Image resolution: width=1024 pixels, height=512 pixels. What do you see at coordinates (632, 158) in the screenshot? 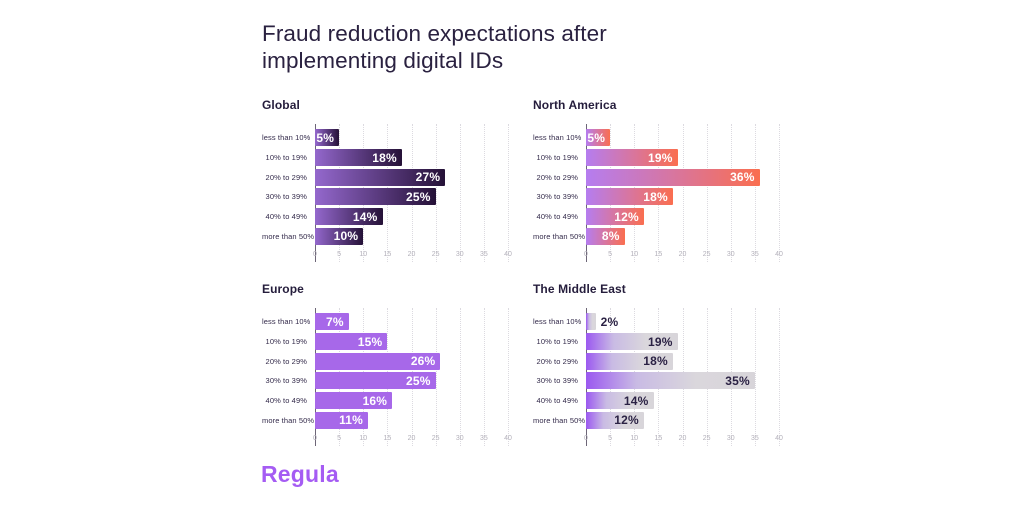
I see `bar: 19%` at bounding box center [632, 158].